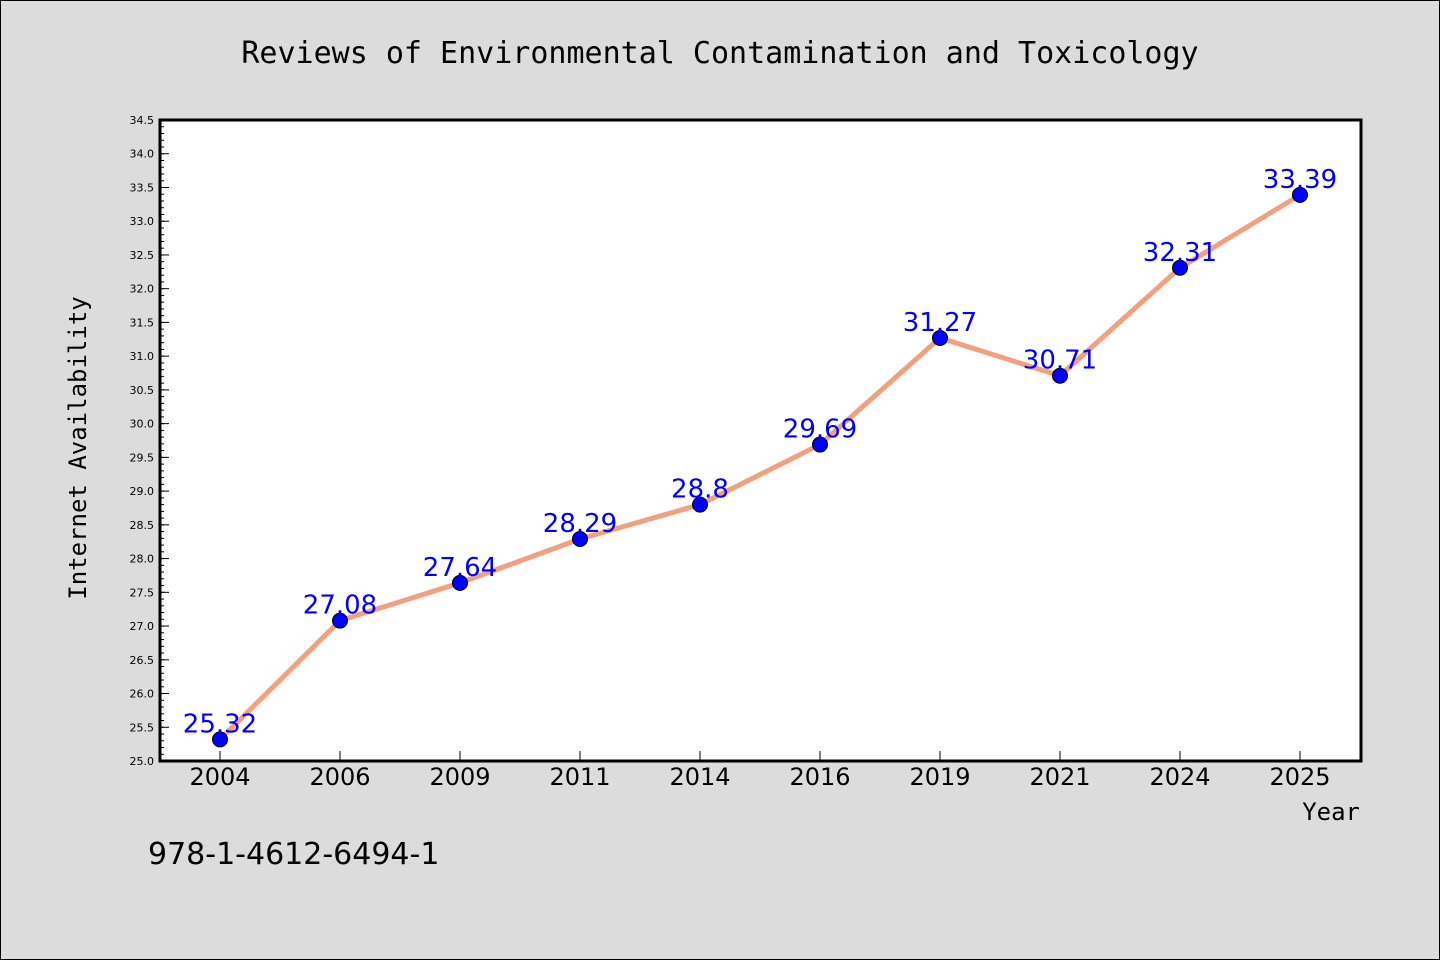  Describe the element at coordinates (339, 777) in the screenshot. I see `x-tick-label: 2006` at that location.